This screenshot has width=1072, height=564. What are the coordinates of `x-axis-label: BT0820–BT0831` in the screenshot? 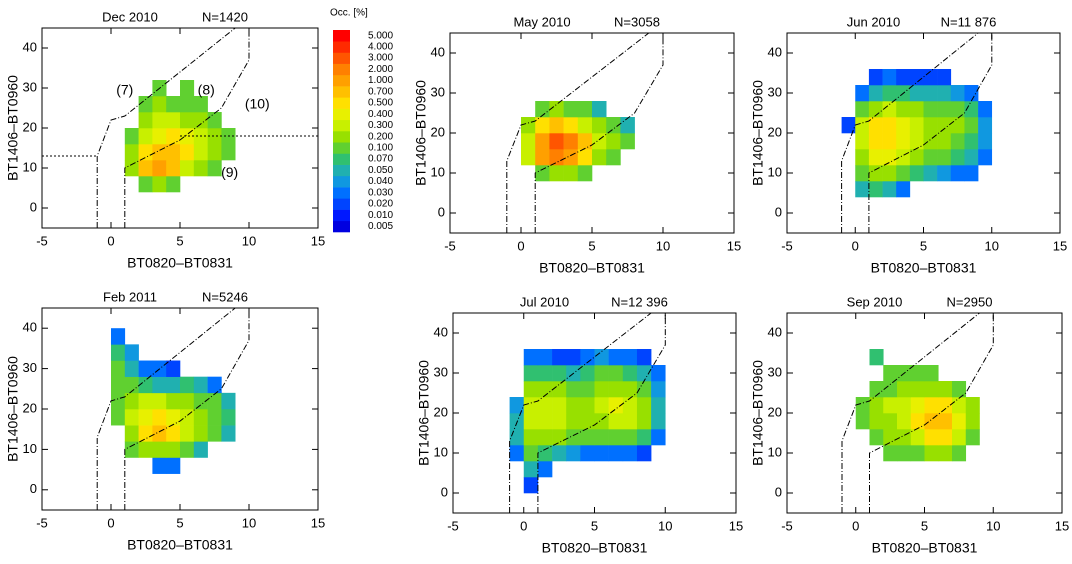 It's located at (180, 263).